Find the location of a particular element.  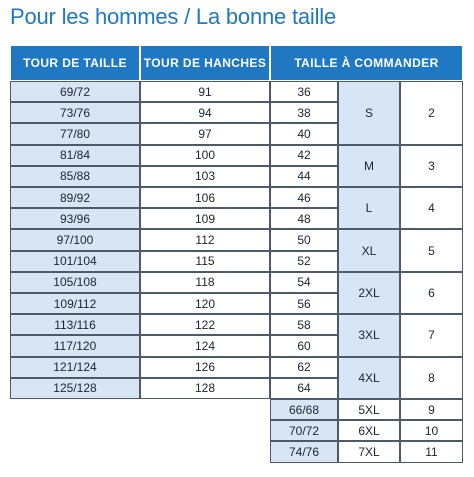

waist-cell: 81/84 is located at coordinates (75, 155).